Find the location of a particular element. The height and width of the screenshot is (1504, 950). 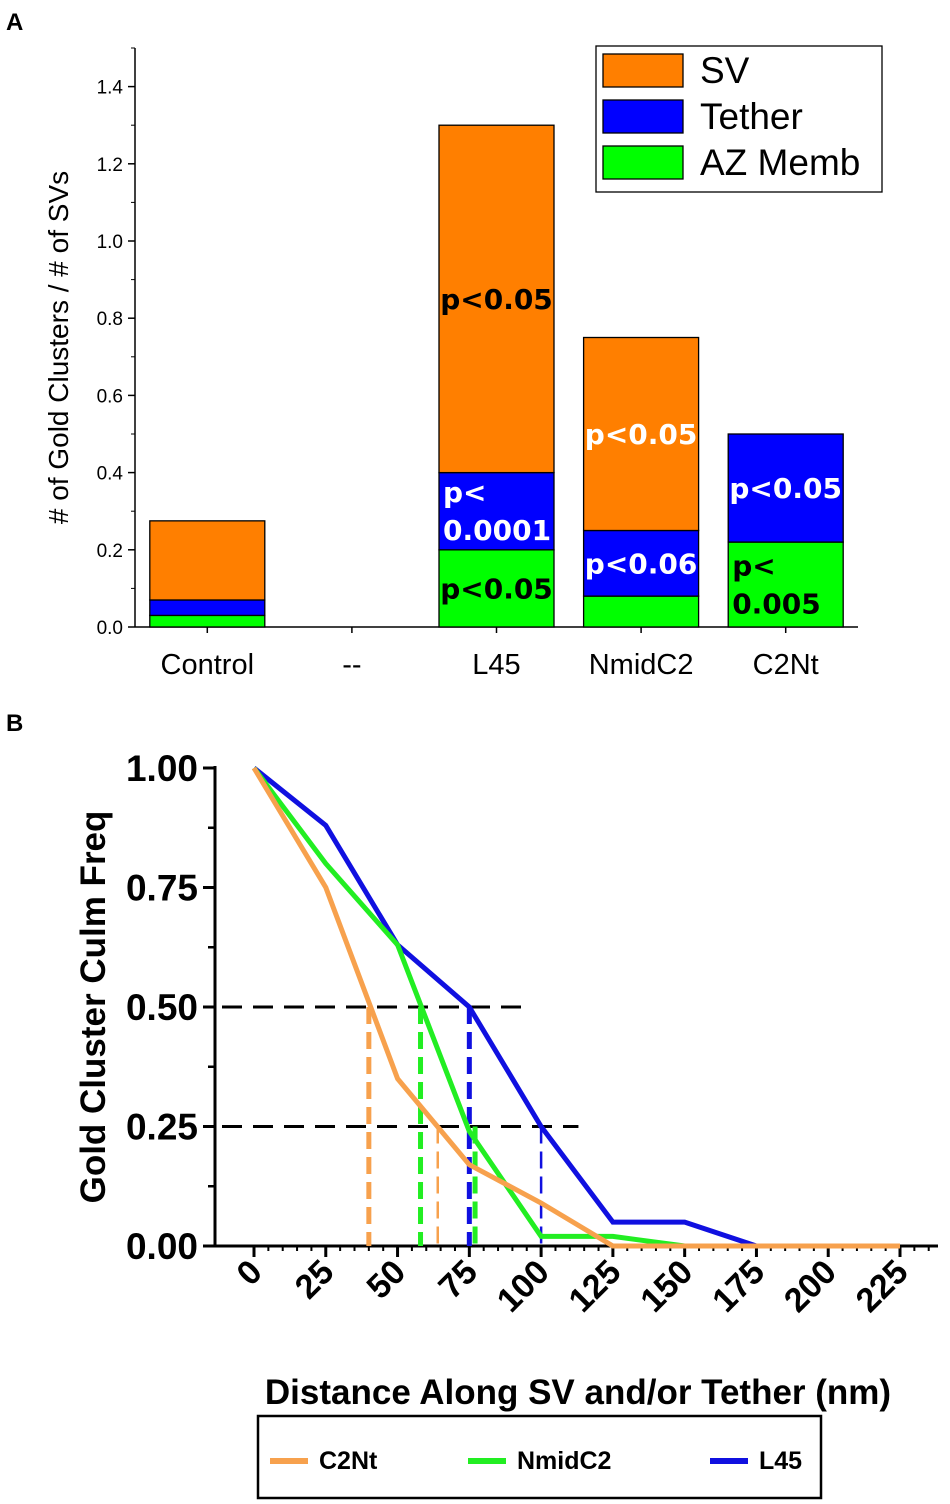

x-tick-label: 200 is located at coordinates (810, 1286).